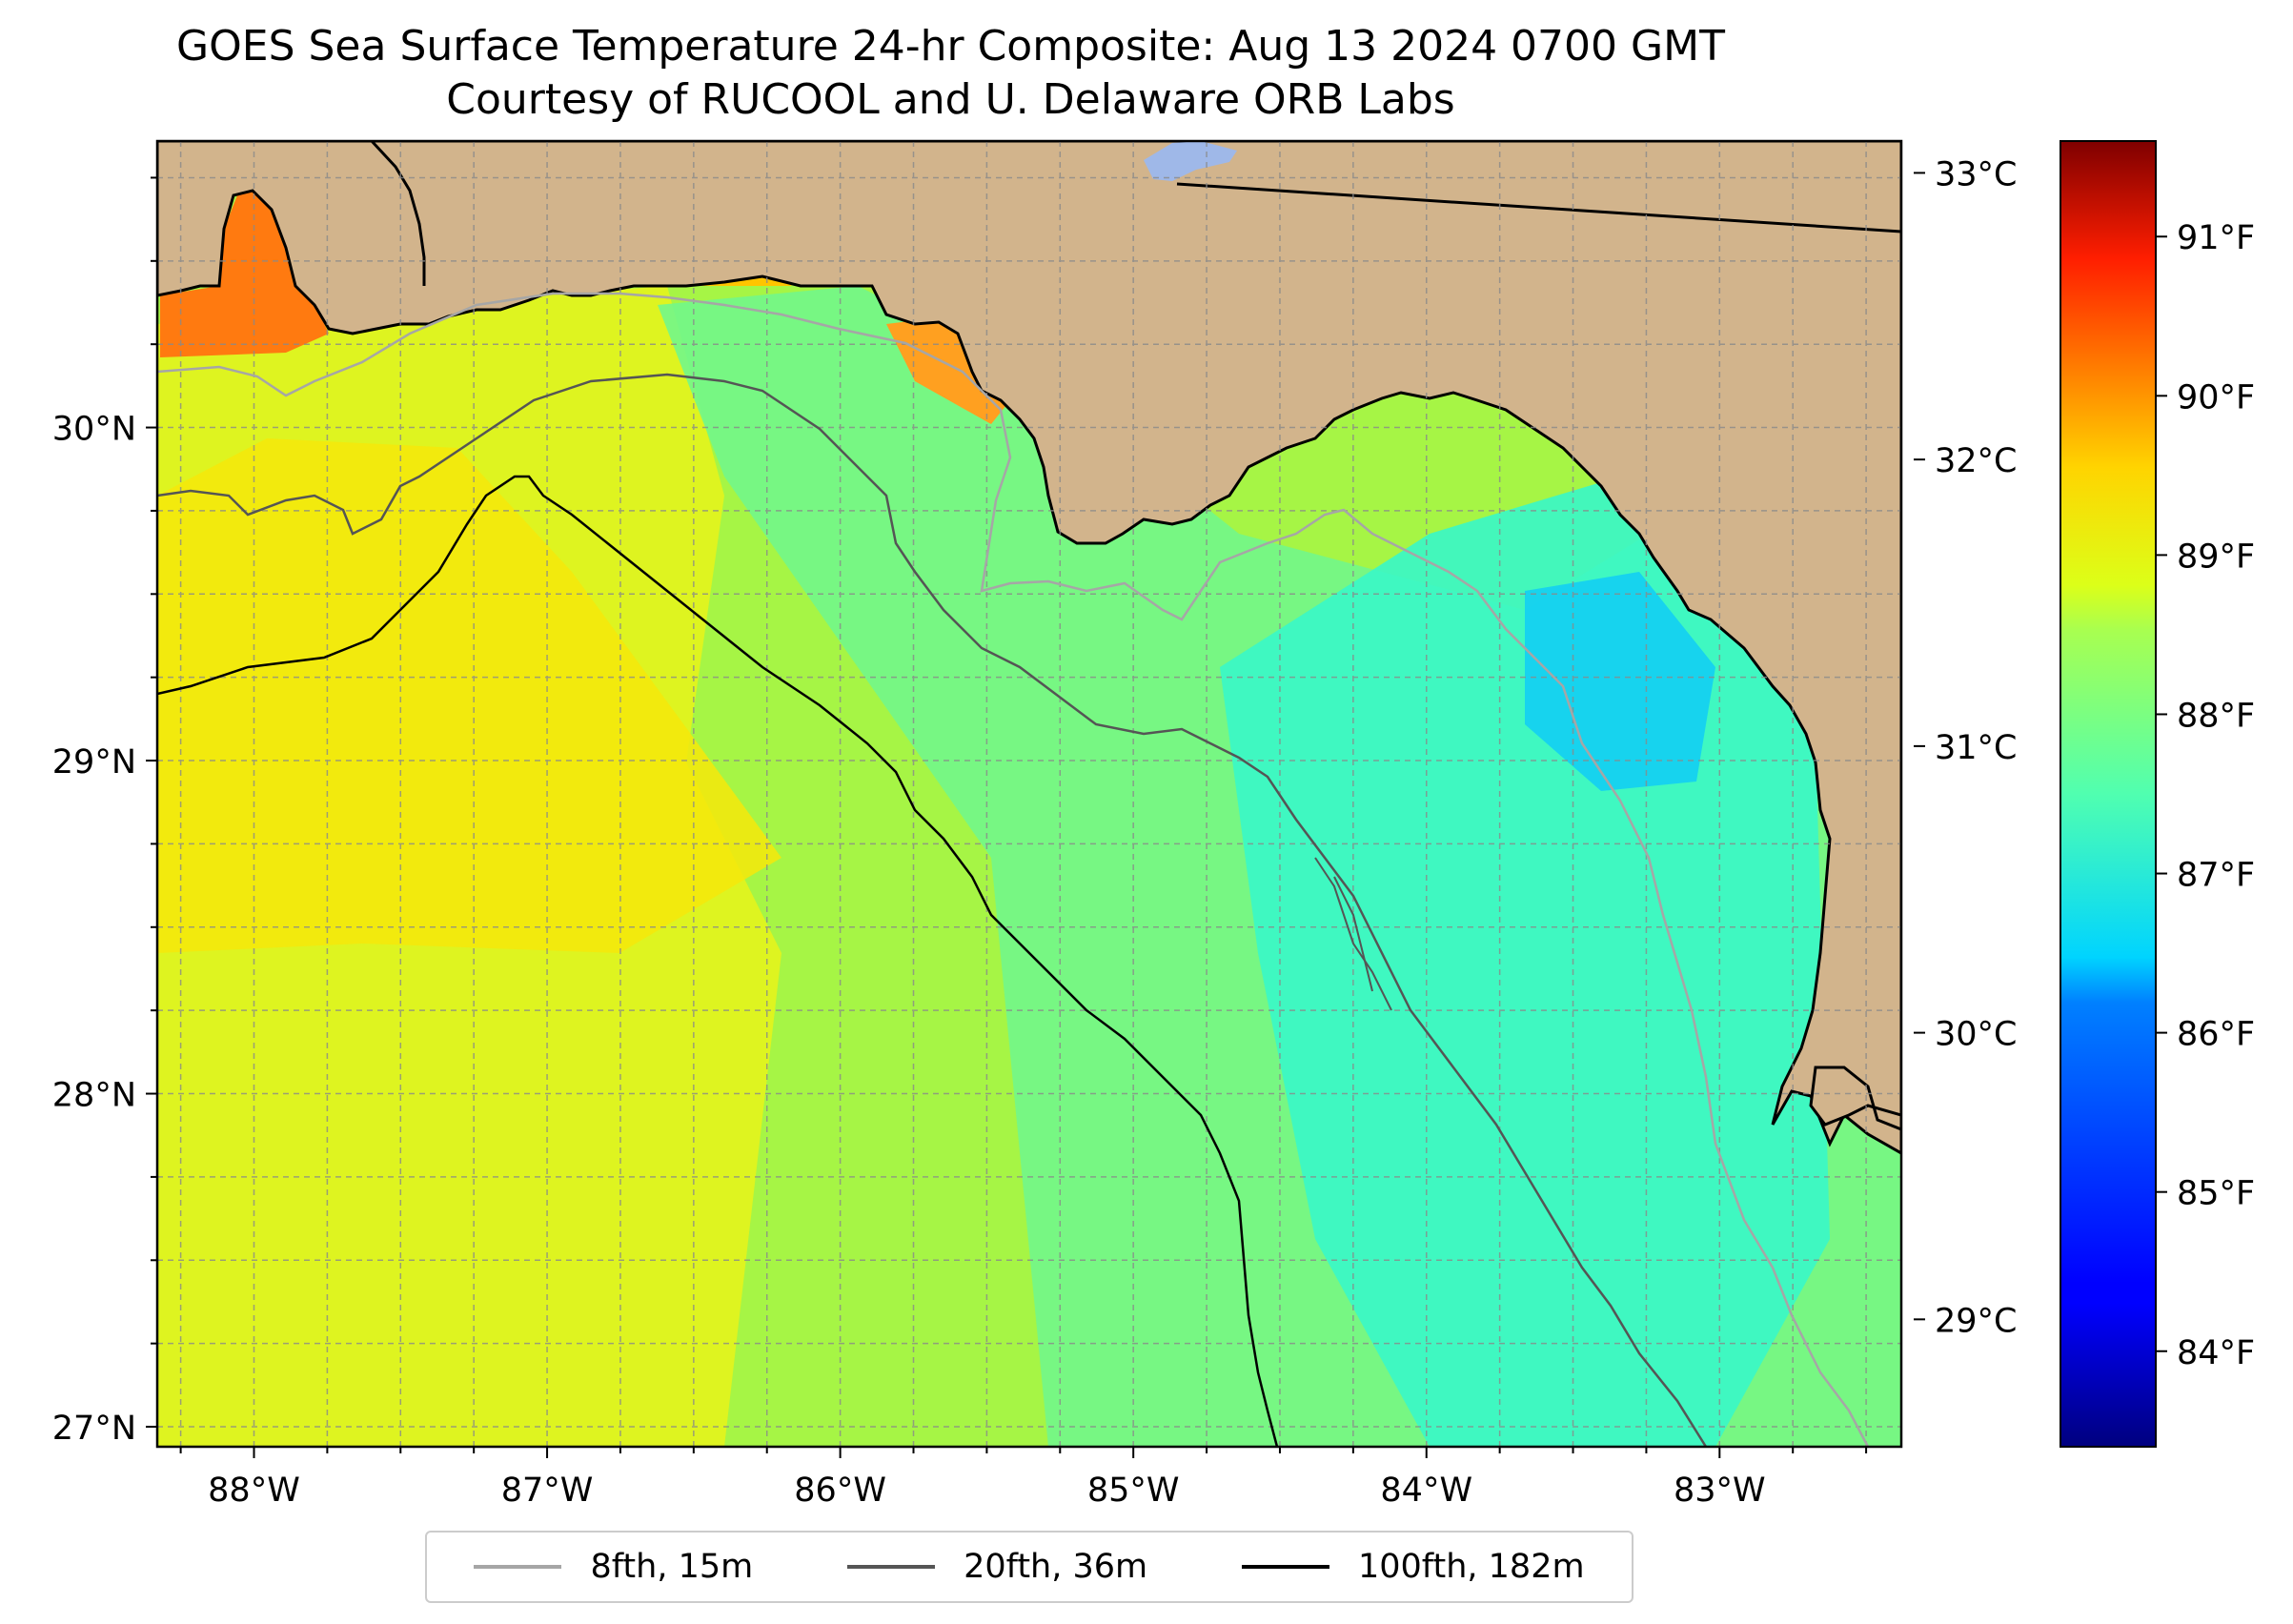 The width and height of the screenshot is (2293, 1624). What do you see at coordinates (548, 1491) in the screenshot?
I see `lon-tick-label: 87°W` at bounding box center [548, 1491].